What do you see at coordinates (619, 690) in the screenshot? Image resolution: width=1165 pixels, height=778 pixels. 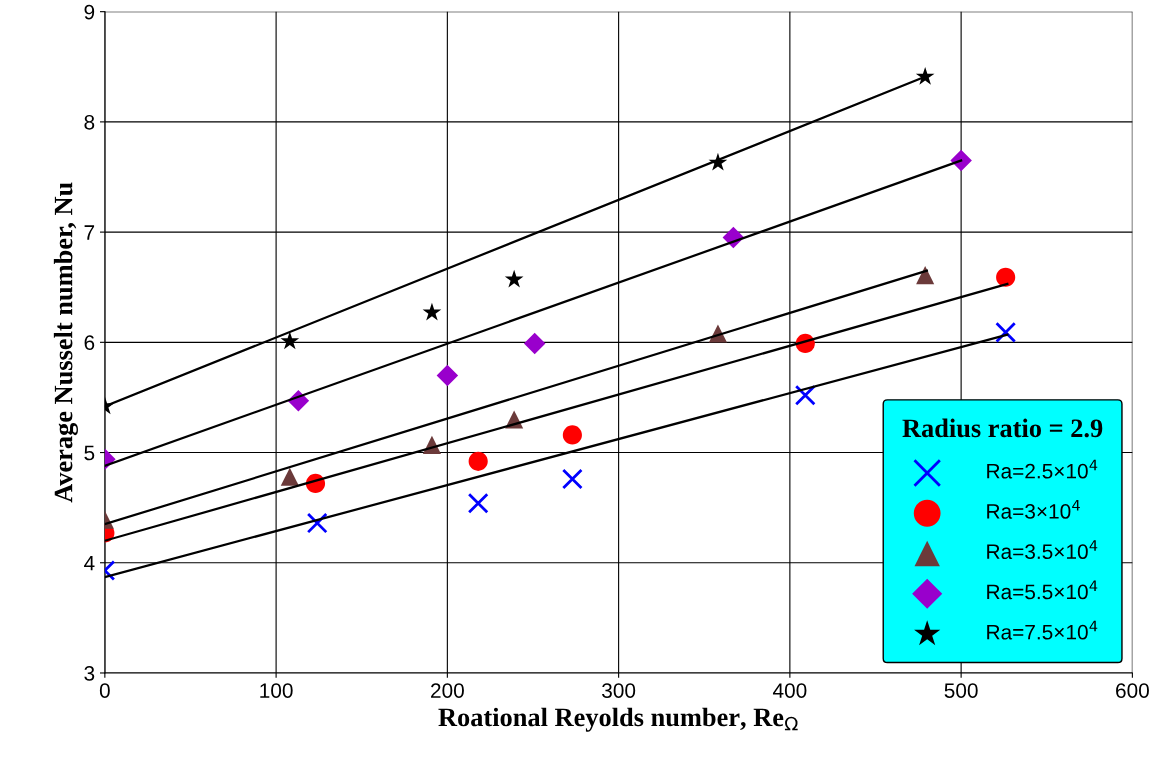 I see `x-tick-label: 300` at bounding box center [619, 690].